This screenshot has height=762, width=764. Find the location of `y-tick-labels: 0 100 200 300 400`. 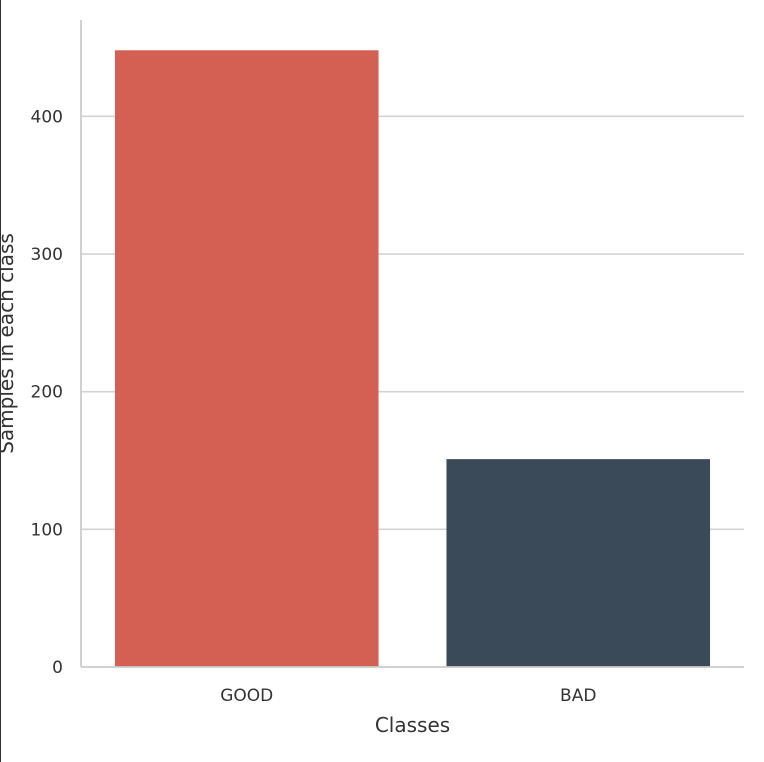

y-tick-labels: 0 100 200 300 400 is located at coordinates (47, 392).